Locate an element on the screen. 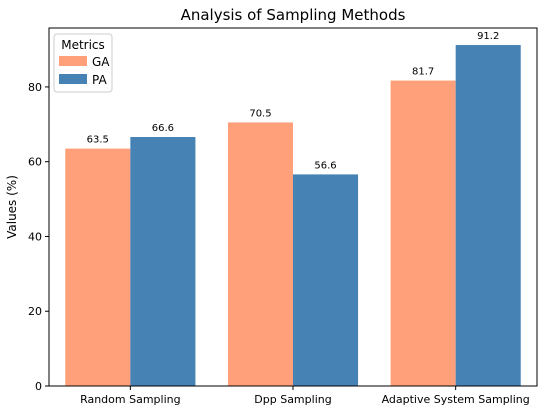 Image resolution: width=550 pixels, height=413 pixels. bar-ga-dpp-sampling is located at coordinates (260, 254).